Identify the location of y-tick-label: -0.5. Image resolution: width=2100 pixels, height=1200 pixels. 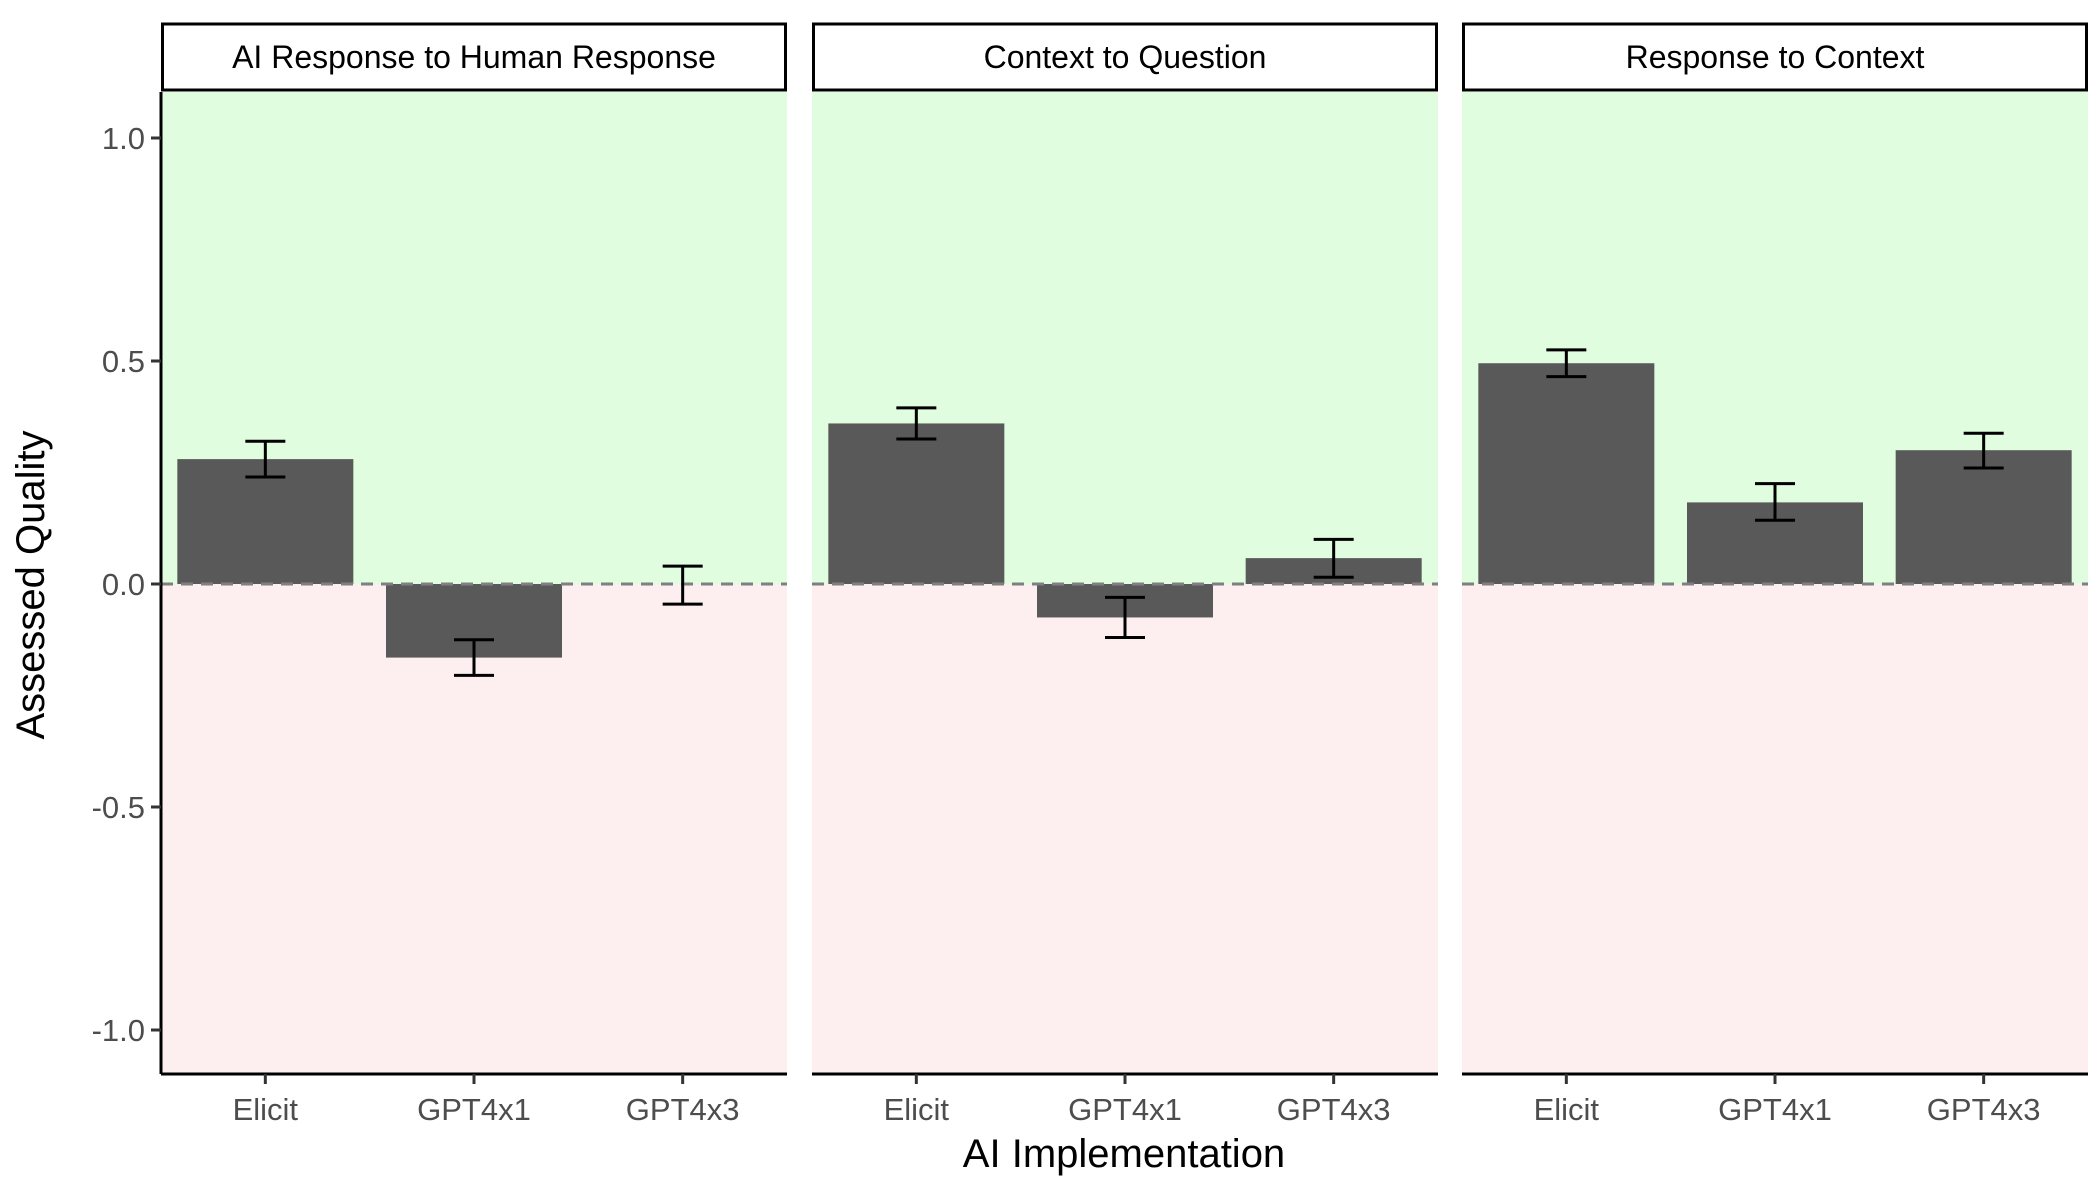
(118, 807).